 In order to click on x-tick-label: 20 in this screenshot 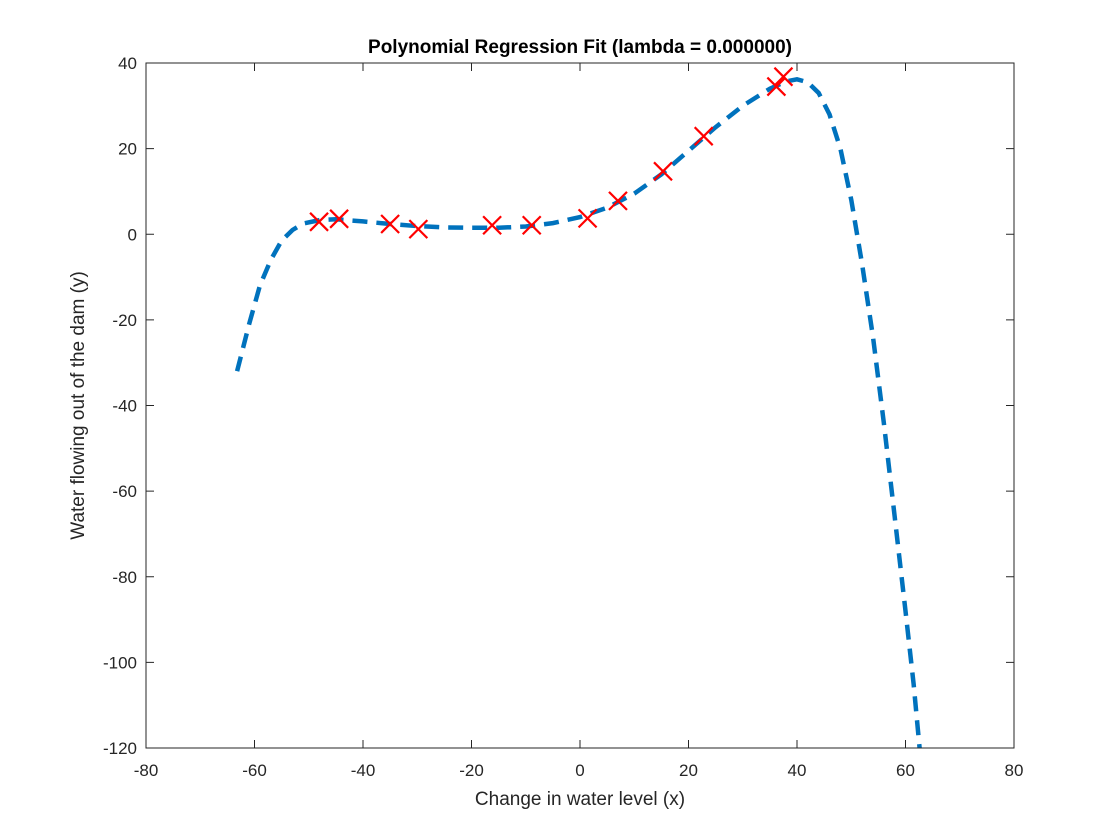, I will do `click(688, 770)`.